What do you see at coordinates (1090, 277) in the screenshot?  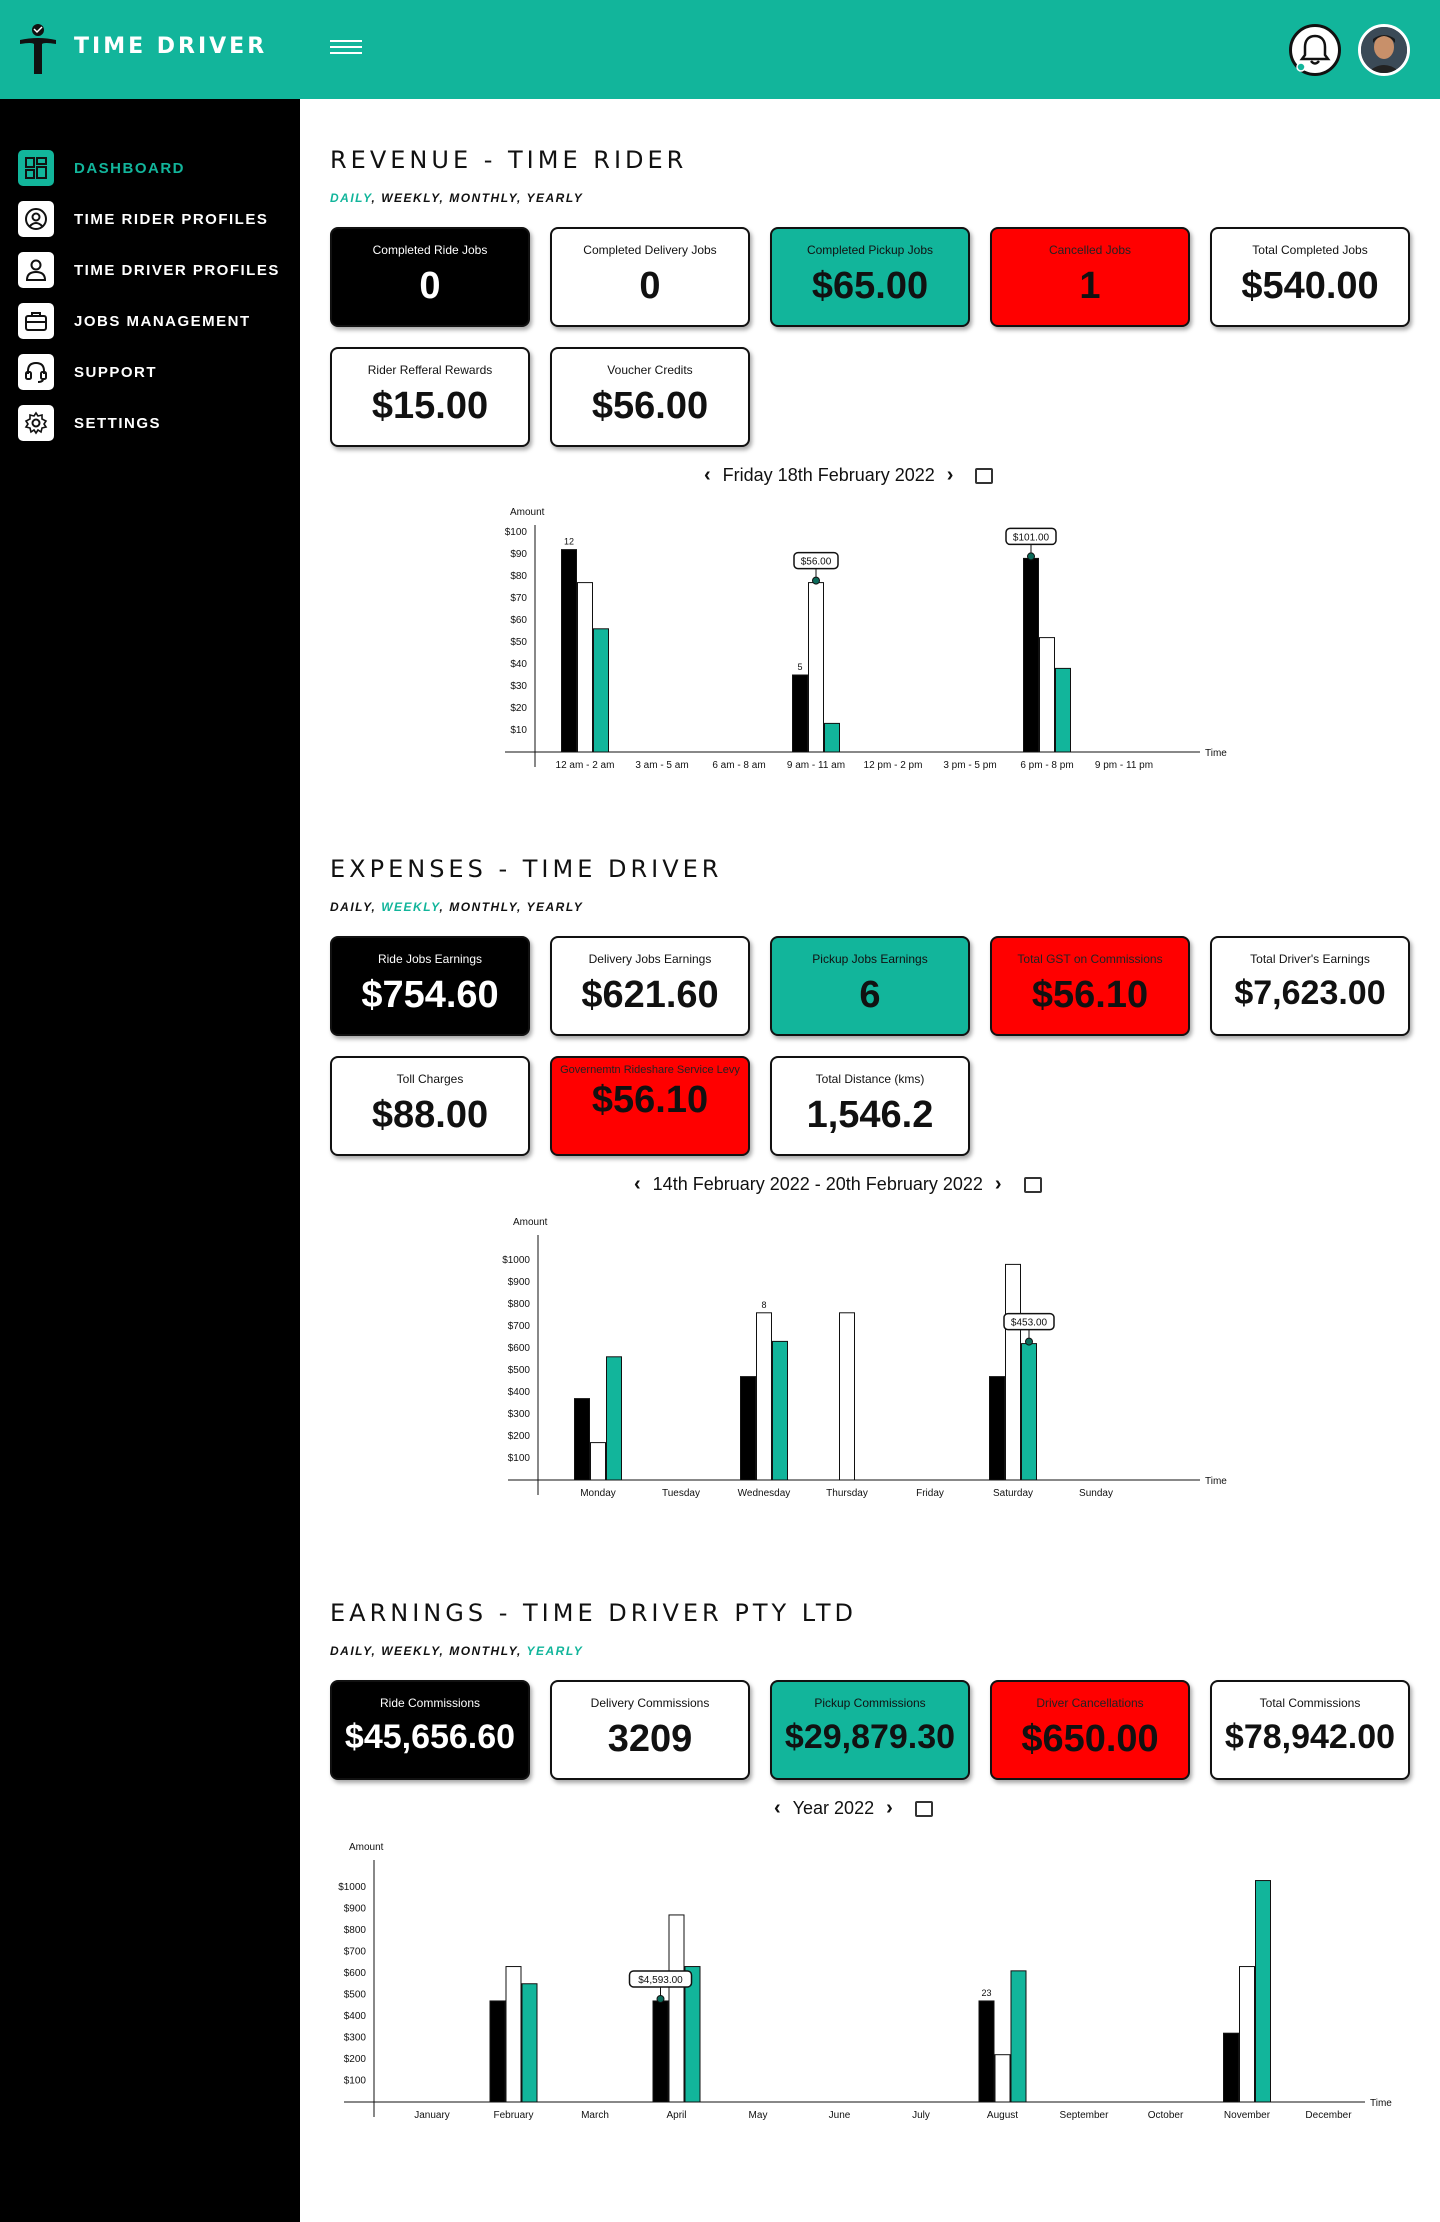 I see `cancelled-jobs-card: Cancelled Jobs 1` at bounding box center [1090, 277].